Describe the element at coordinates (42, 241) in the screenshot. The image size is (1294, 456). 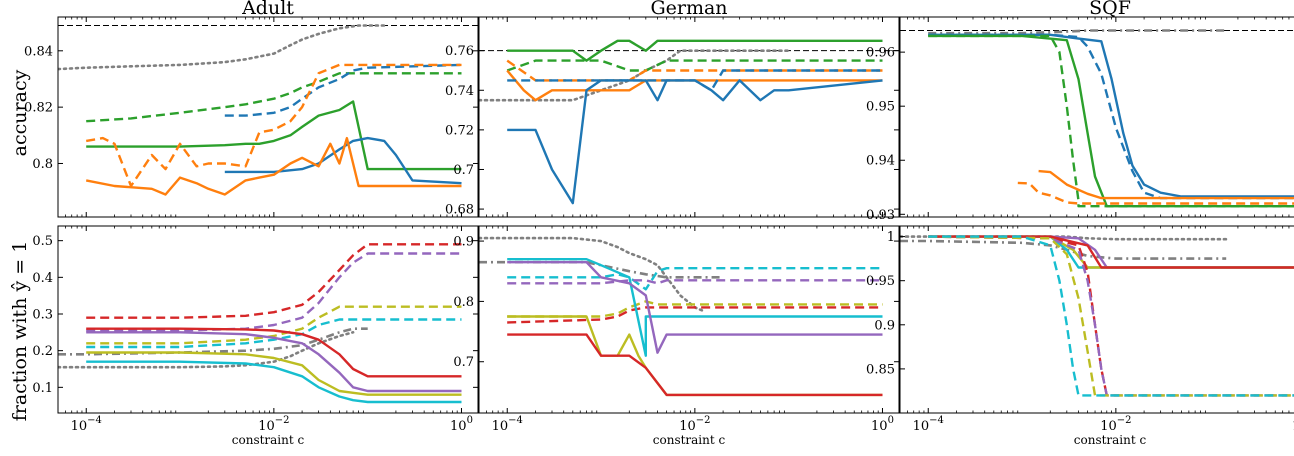
I see `y-tick-label: 0.5` at that location.